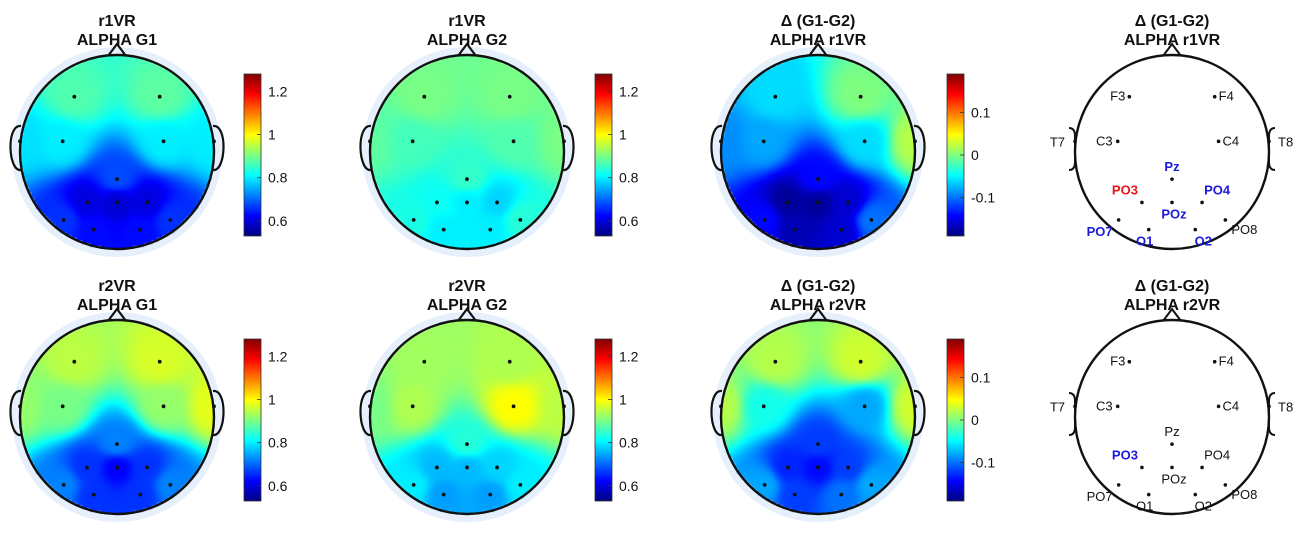  Describe the element at coordinates (467, 40) in the screenshot. I see `plot-title-line2: ALPHA G2` at that location.